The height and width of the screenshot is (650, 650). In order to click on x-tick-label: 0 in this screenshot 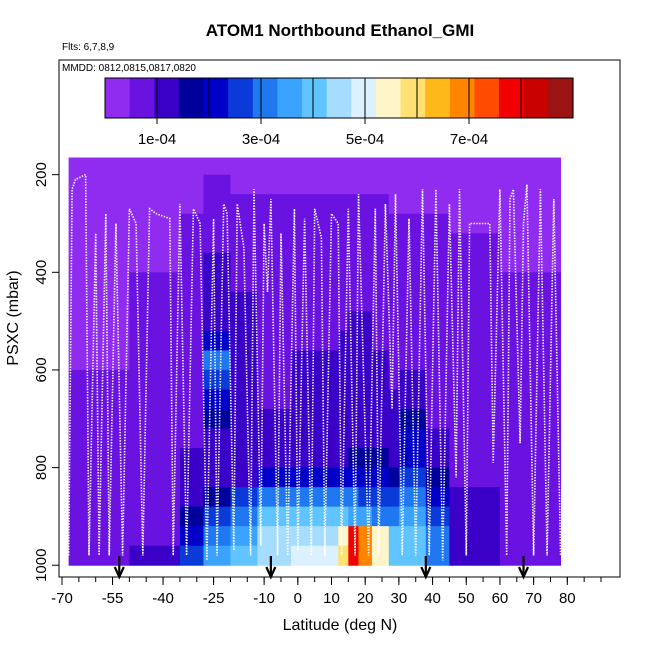, I will do `click(298, 598)`.